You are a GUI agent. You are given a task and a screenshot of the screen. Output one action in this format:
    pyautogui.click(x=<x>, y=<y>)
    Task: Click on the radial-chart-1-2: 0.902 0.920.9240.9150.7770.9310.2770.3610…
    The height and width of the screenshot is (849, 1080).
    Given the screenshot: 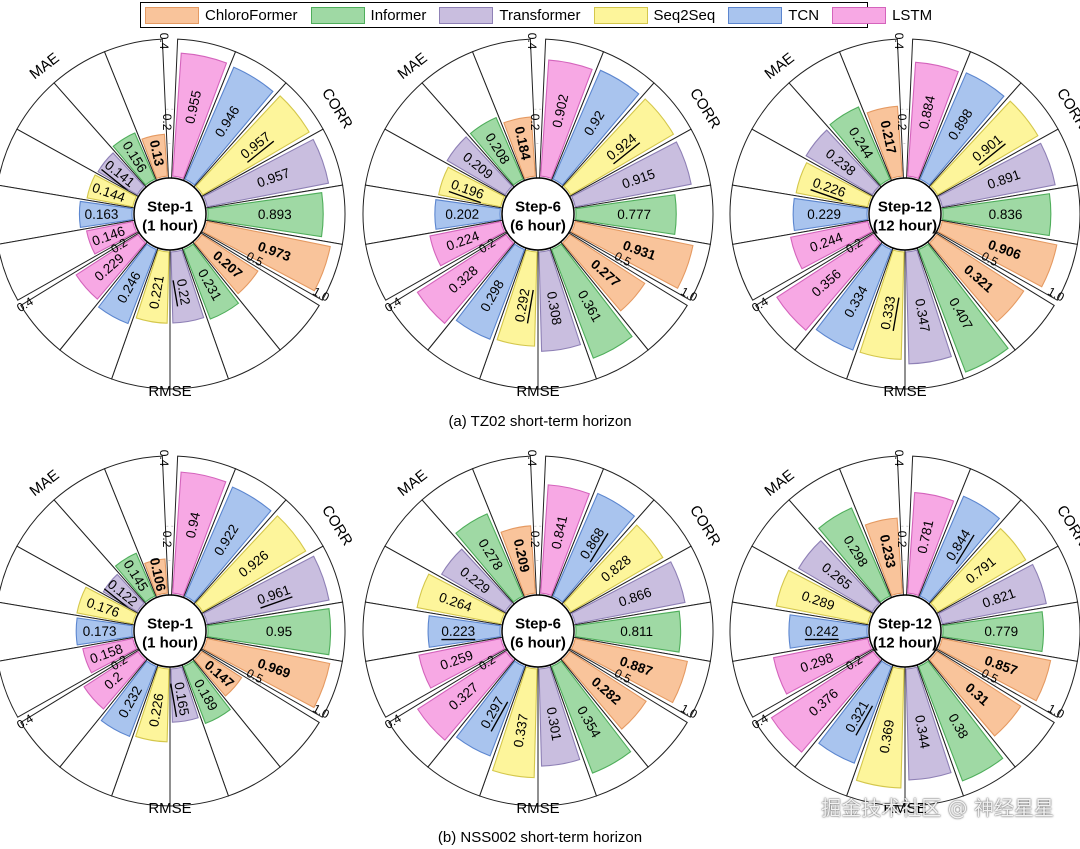 What is the action you would take?
    pyautogui.click(x=543, y=216)
    